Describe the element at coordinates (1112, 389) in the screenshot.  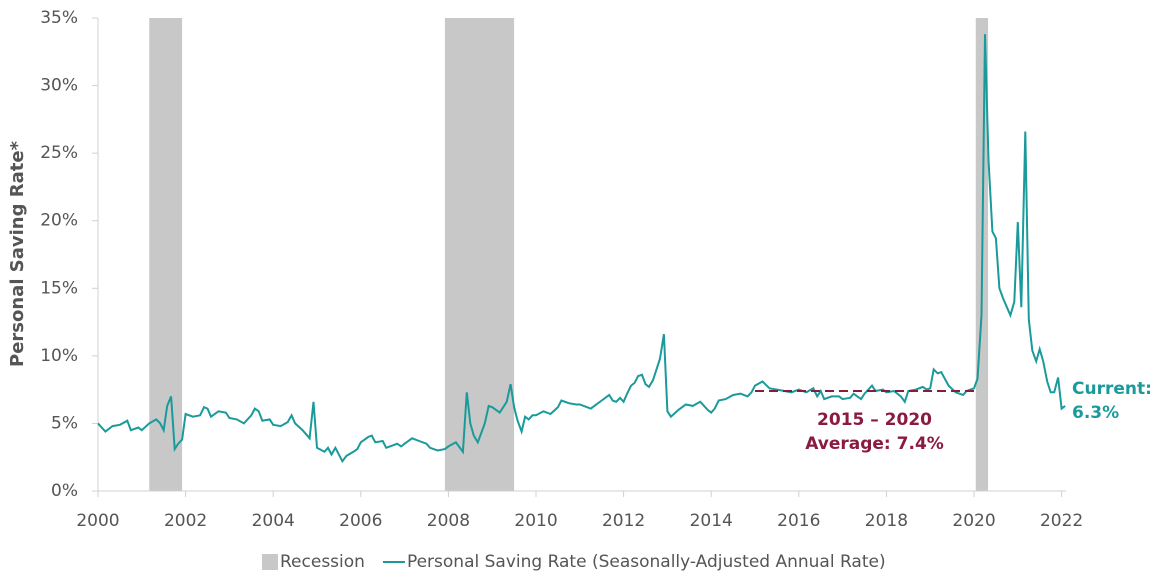
I see `current-annotation: Current:` at that location.